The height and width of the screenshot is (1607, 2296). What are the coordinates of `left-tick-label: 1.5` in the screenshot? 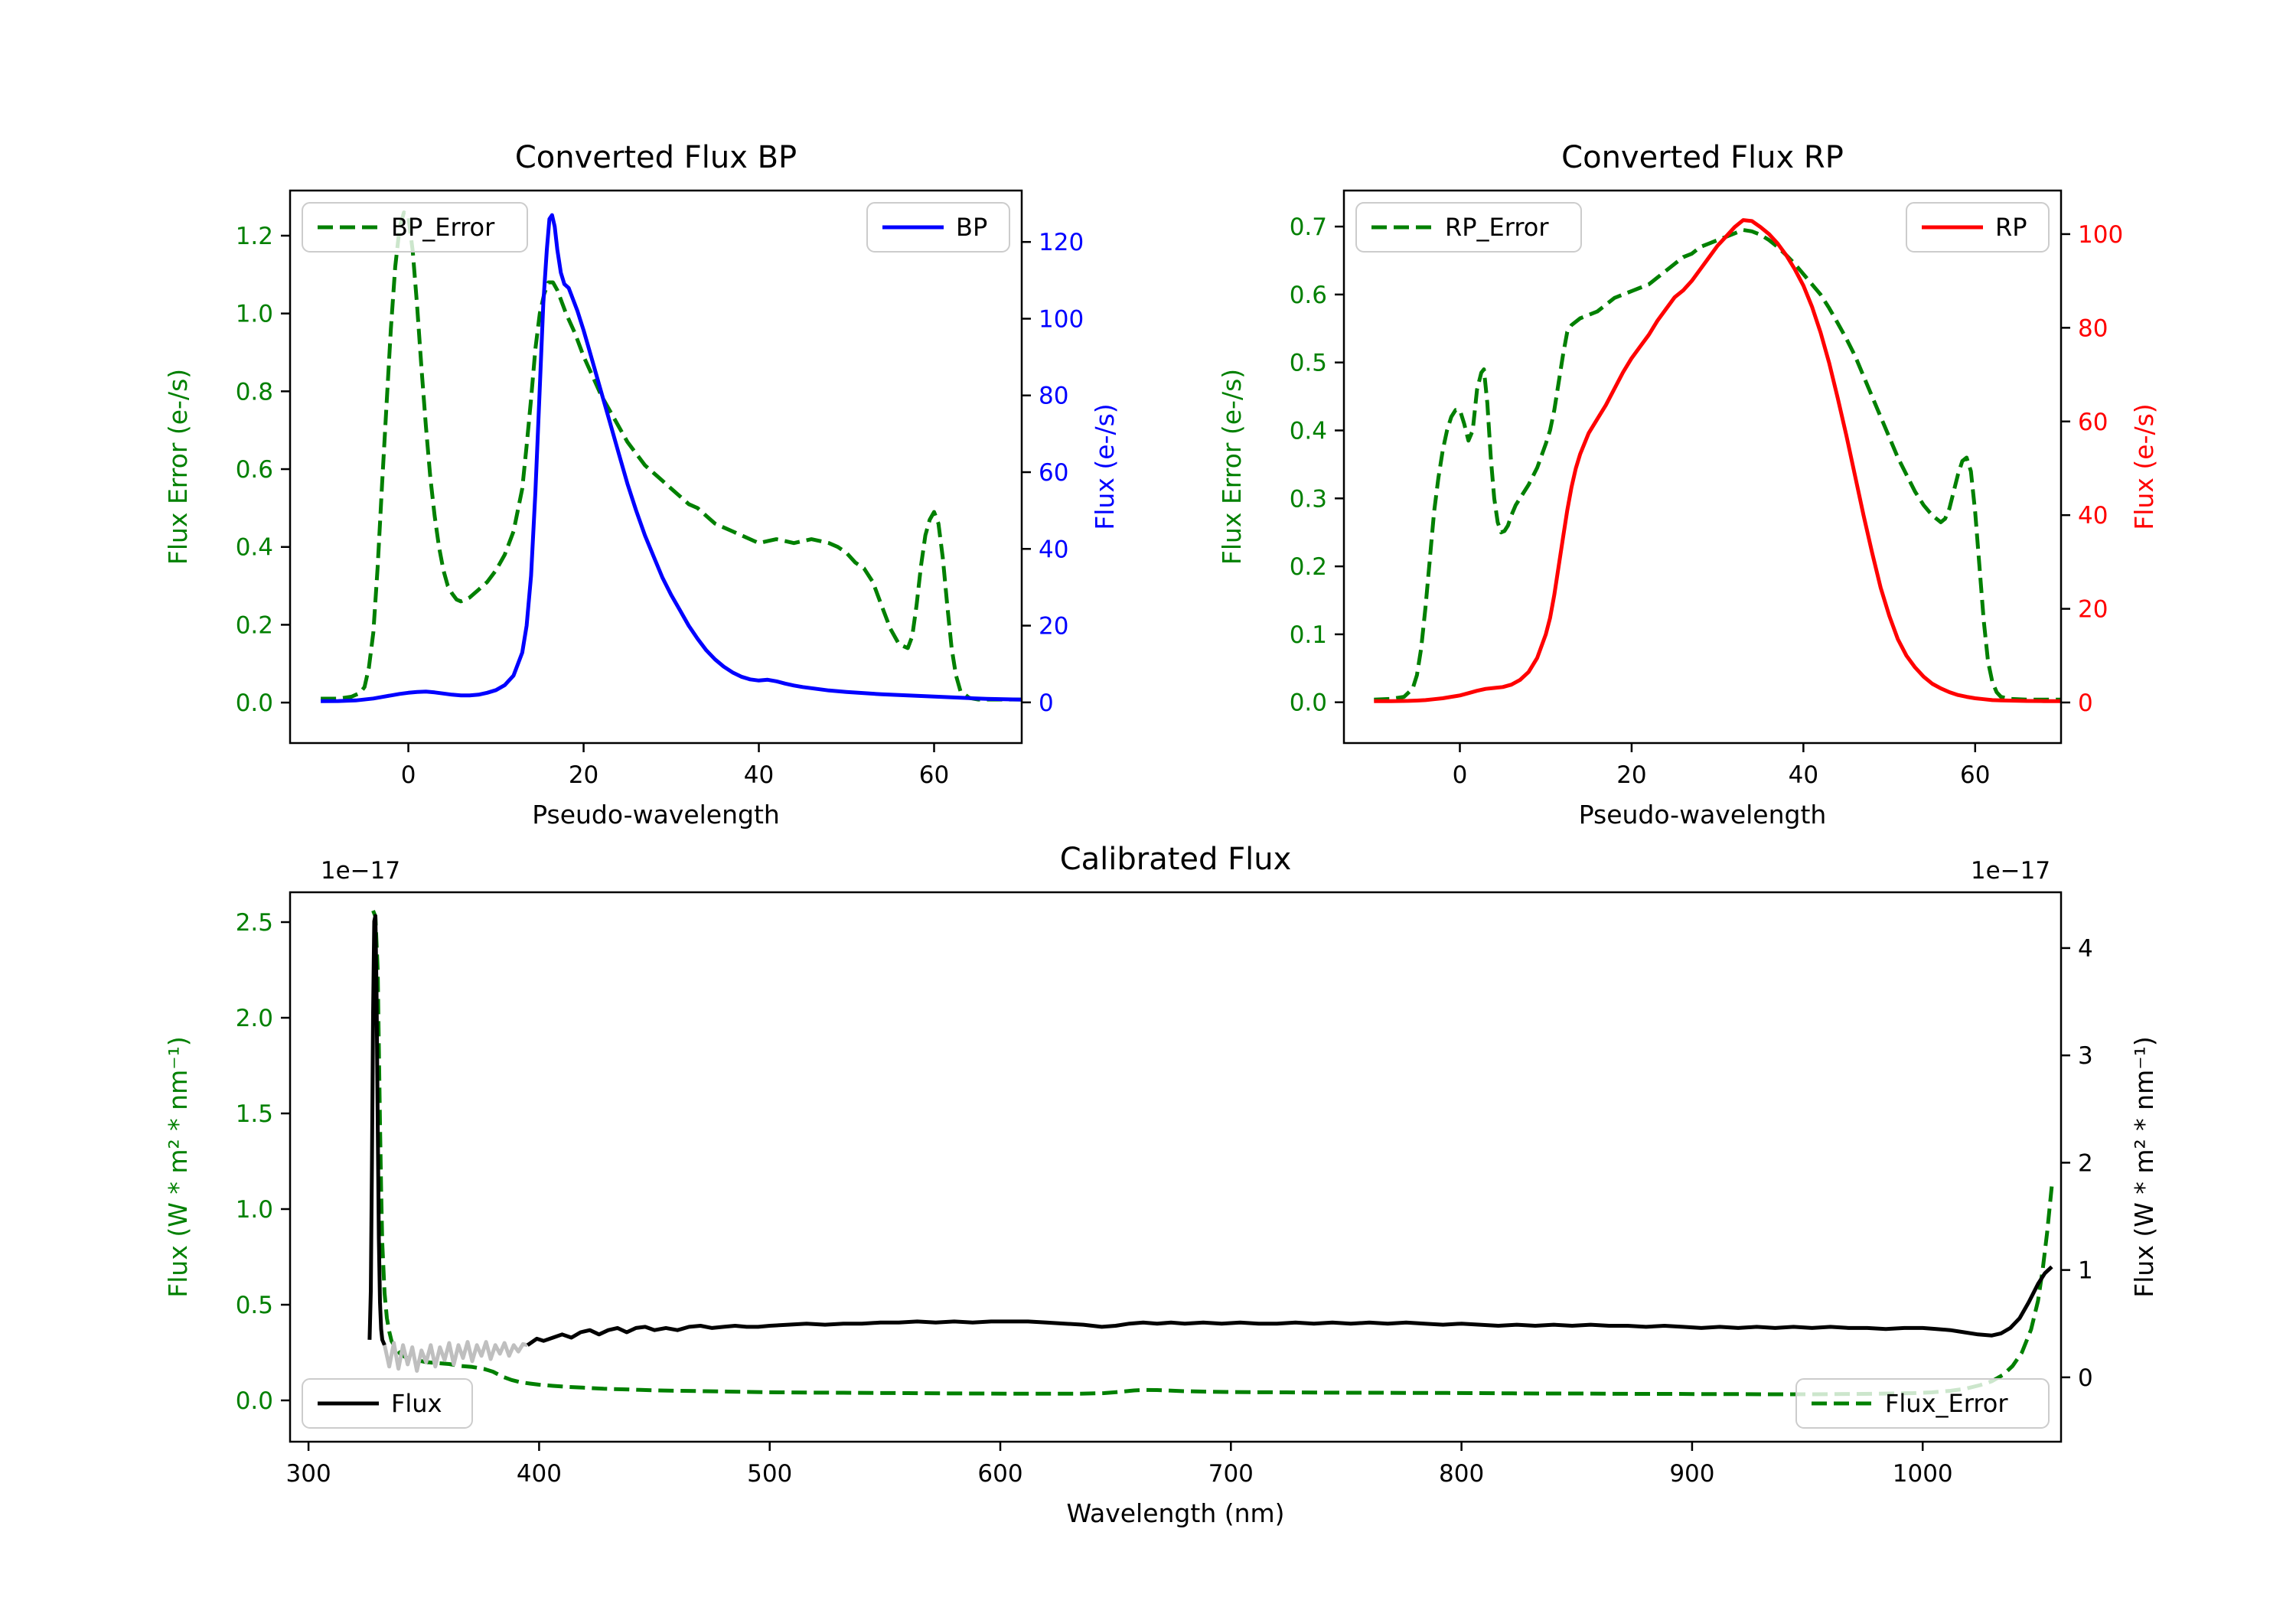 It's located at (254, 1114).